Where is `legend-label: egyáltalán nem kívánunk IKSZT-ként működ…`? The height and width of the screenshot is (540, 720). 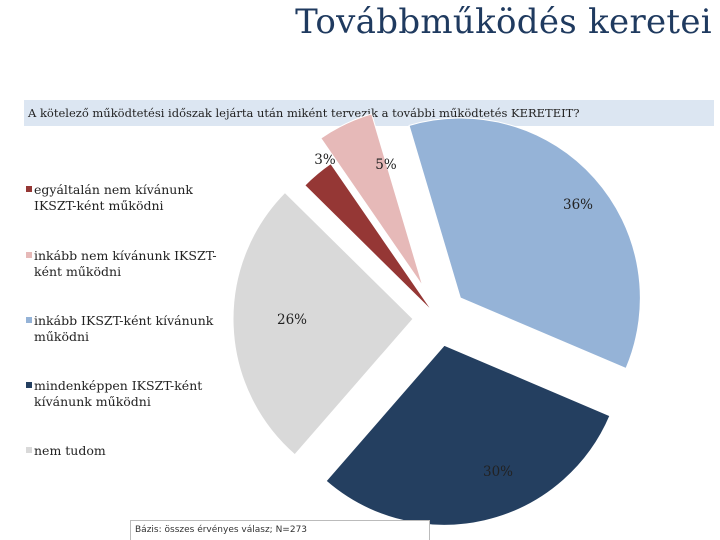 legend-label: egyáltalán nem kívánunk IKSZT-ként működ… is located at coordinates (113, 197).